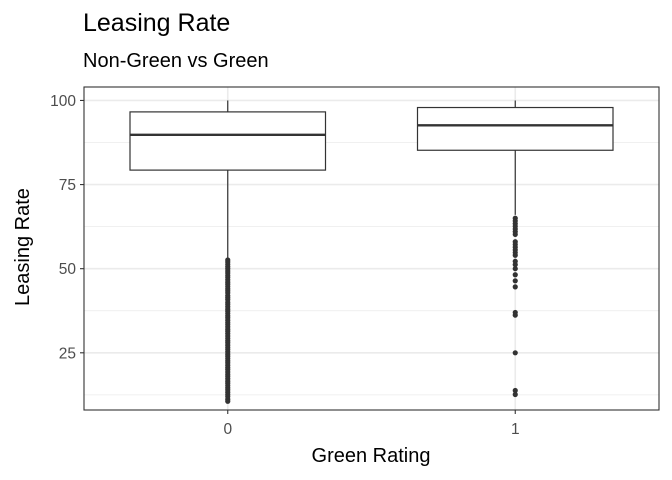 Image resolution: width=672 pixels, height=480 pixels. Describe the element at coordinates (176, 61) in the screenshot. I see `chart-subtitle: Non-Green vs Green` at that location.